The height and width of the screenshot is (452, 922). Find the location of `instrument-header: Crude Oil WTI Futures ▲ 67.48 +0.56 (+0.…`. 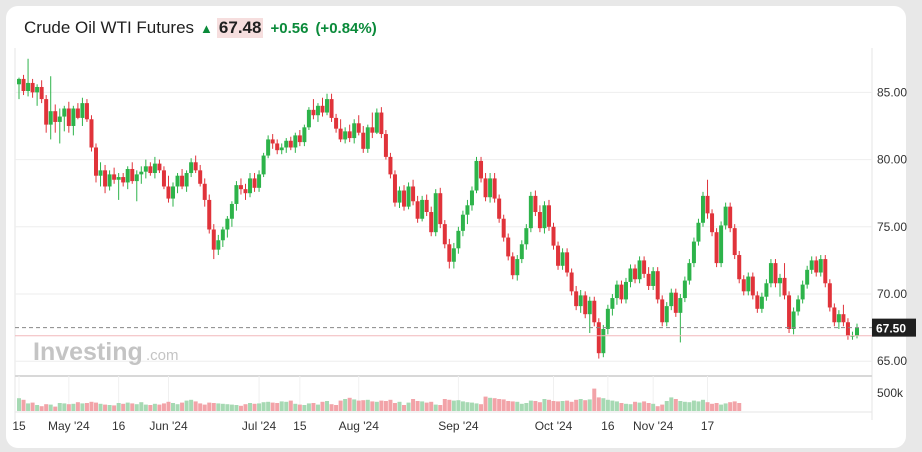

instrument-header: Crude Oil WTI Futures ▲ 67.48 +0.56 (+0.… is located at coordinates (200, 28).